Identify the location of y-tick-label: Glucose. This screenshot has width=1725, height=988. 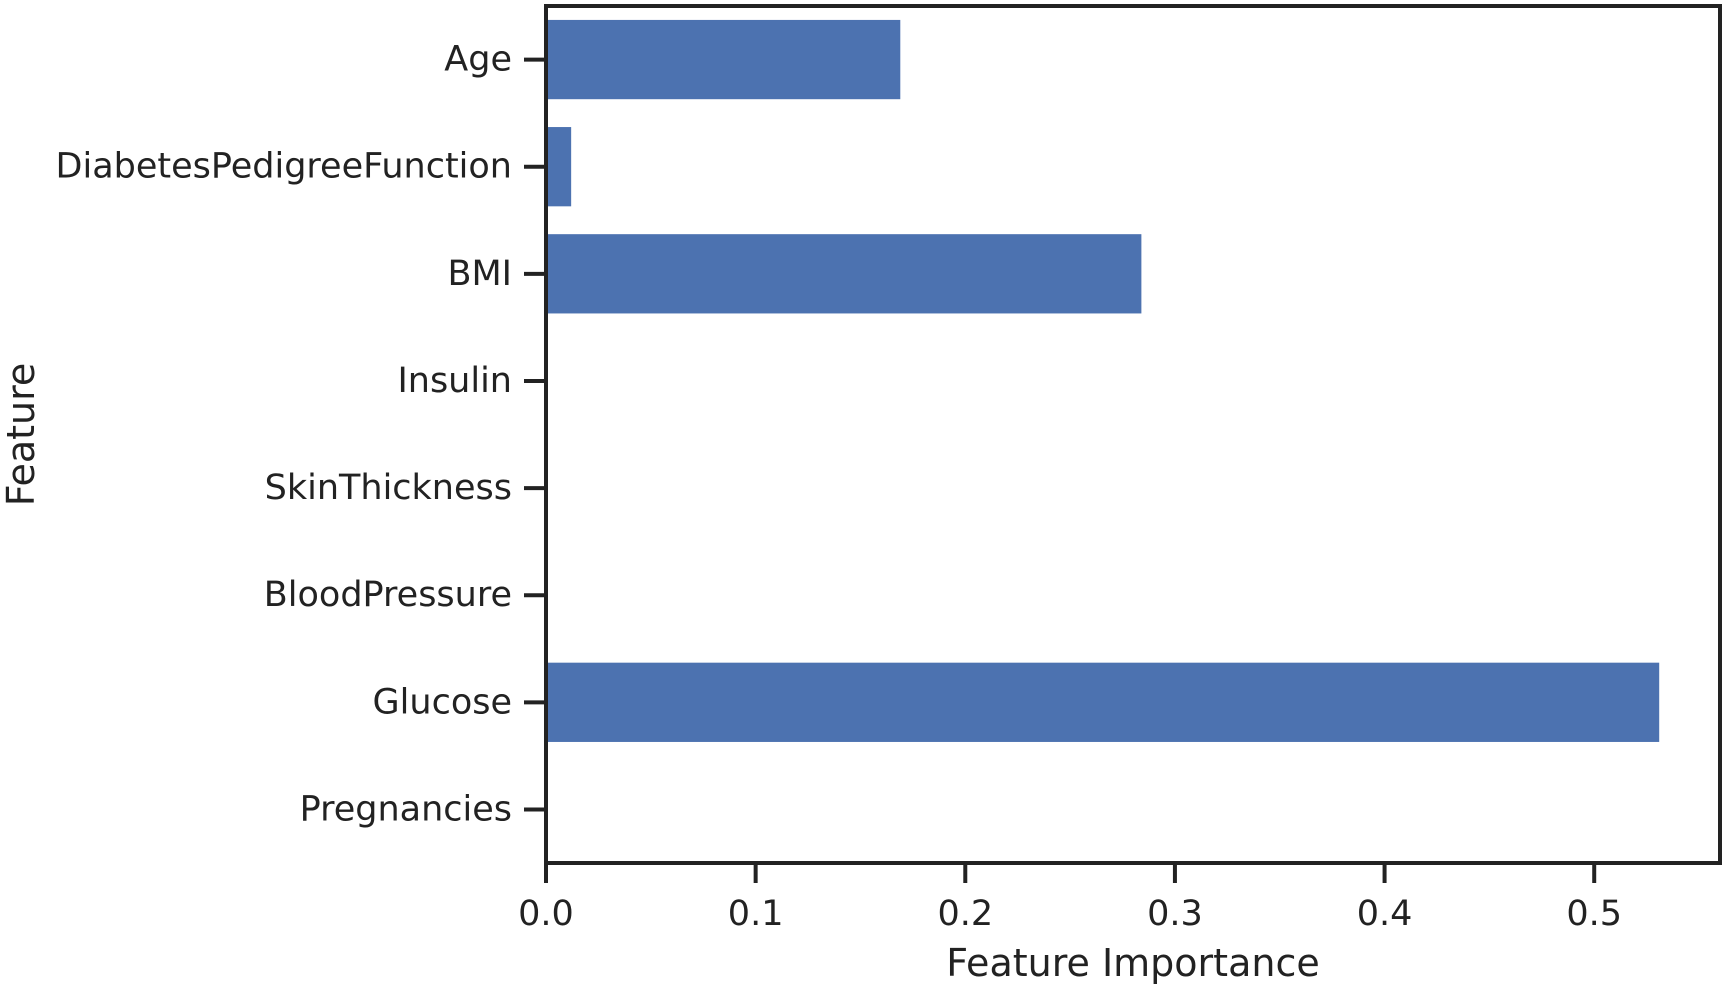
(442, 702).